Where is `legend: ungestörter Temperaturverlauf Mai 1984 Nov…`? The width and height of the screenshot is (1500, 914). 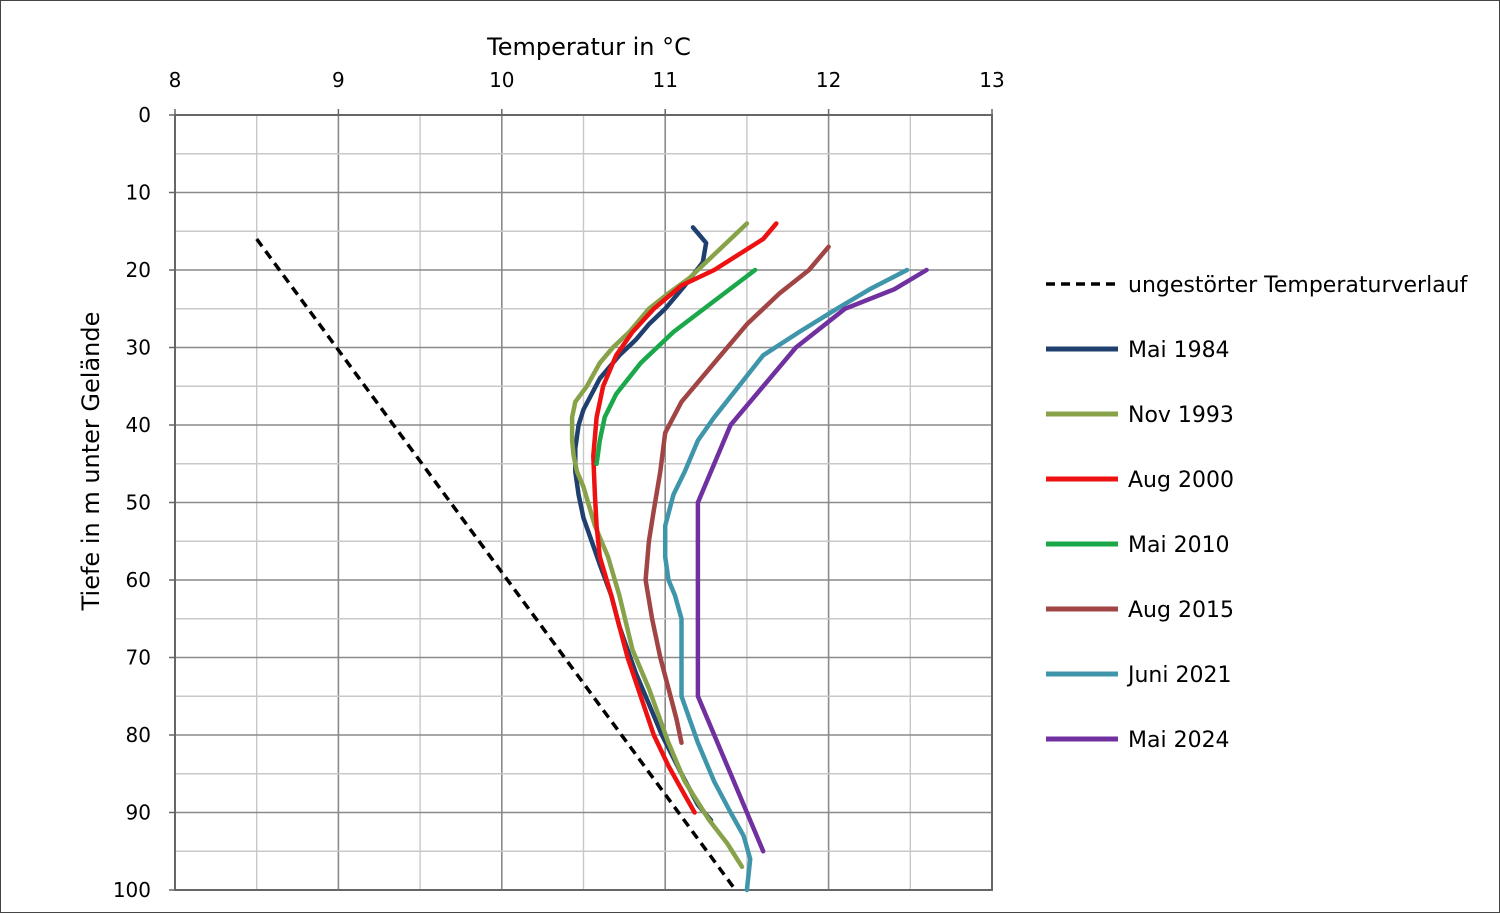 legend: ungestörter Temperaturverlauf Mai 1984 Nov… is located at coordinates (1257, 513).